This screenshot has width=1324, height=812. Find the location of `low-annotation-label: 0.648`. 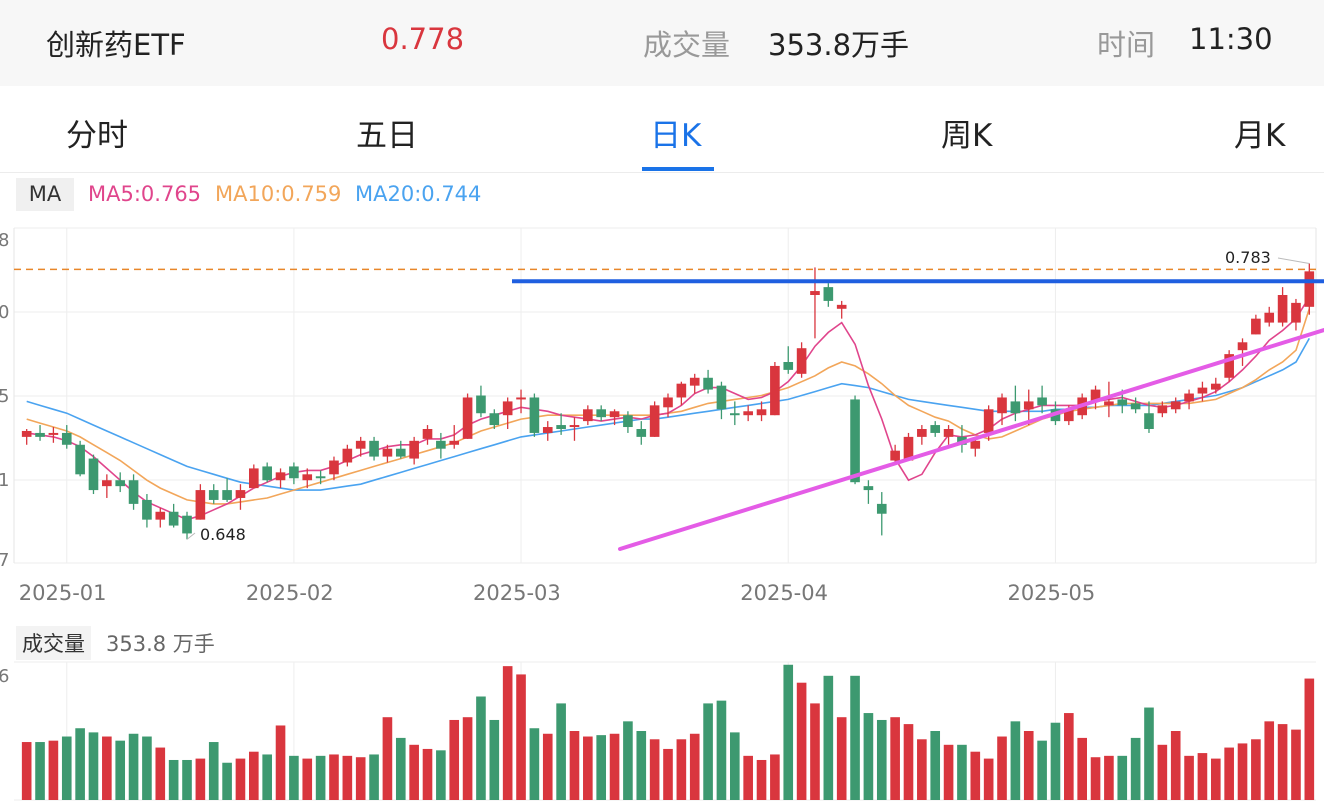

low-annotation-label: 0.648 is located at coordinates (223, 534).